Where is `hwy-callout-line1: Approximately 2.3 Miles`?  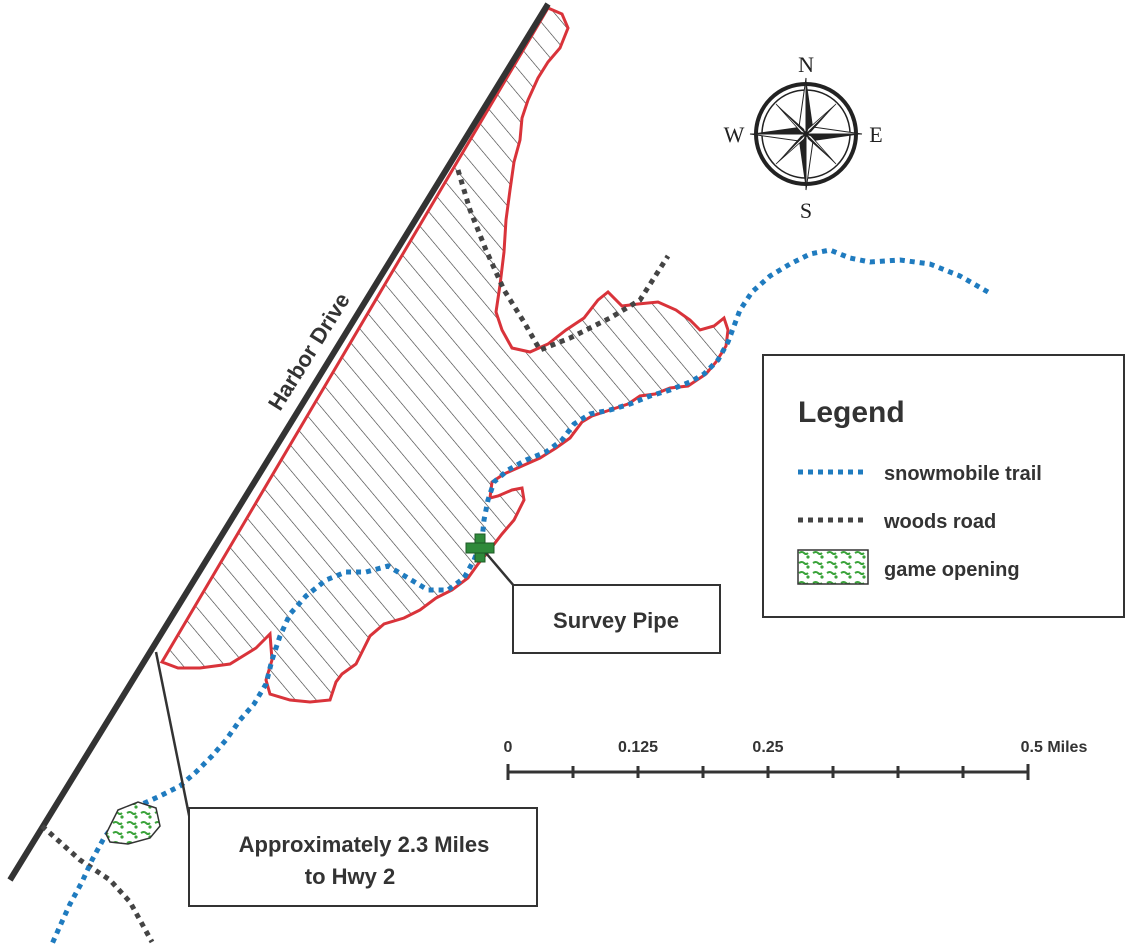 hwy-callout-line1: Approximately 2.3 Miles is located at coordinates (364, 844).